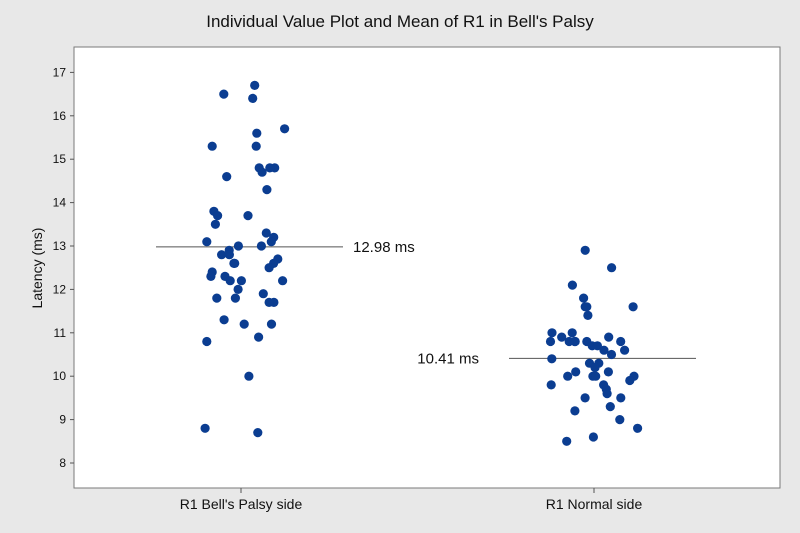 The image size is (800, 533). Describe the element at coordinates (594, 504) in the screenshot. I see `x-tick-label: R1 Normal side` at that location.